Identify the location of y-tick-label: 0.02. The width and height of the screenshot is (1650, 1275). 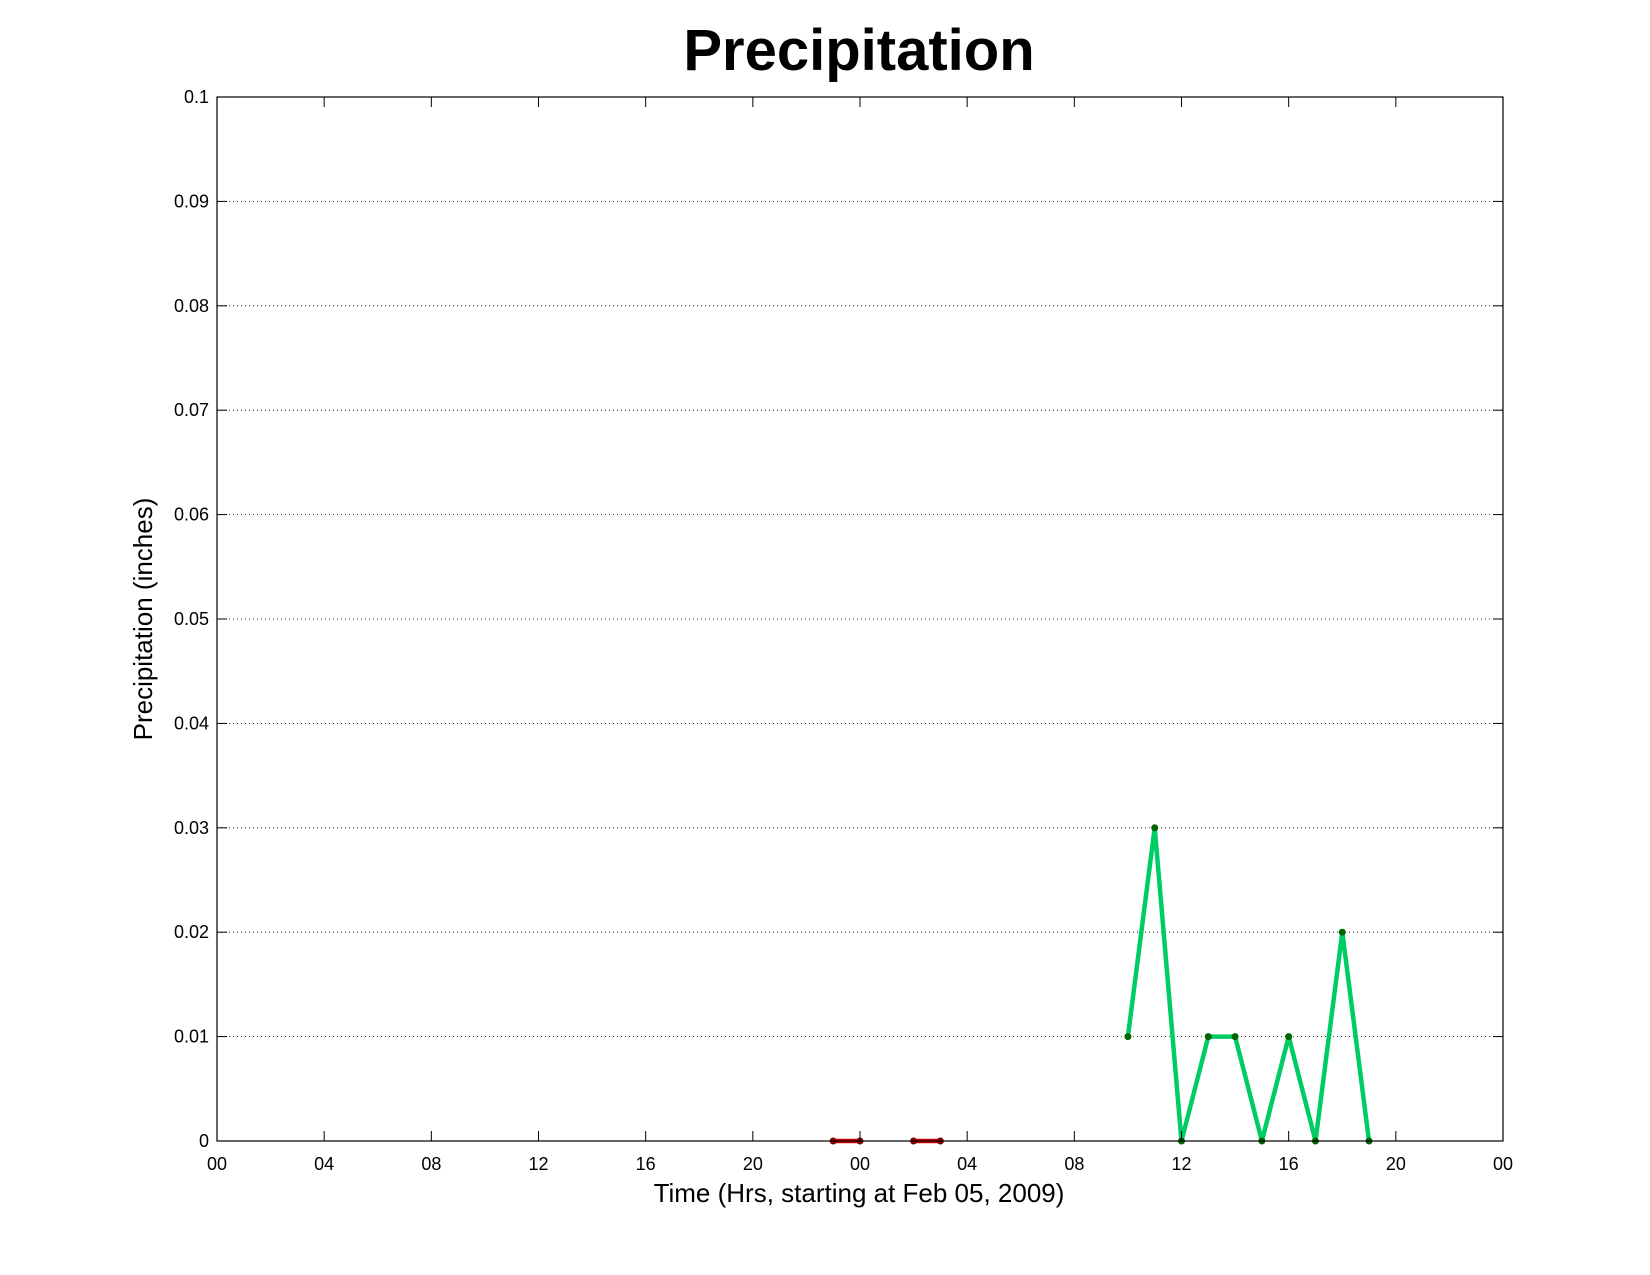
(191, 932).